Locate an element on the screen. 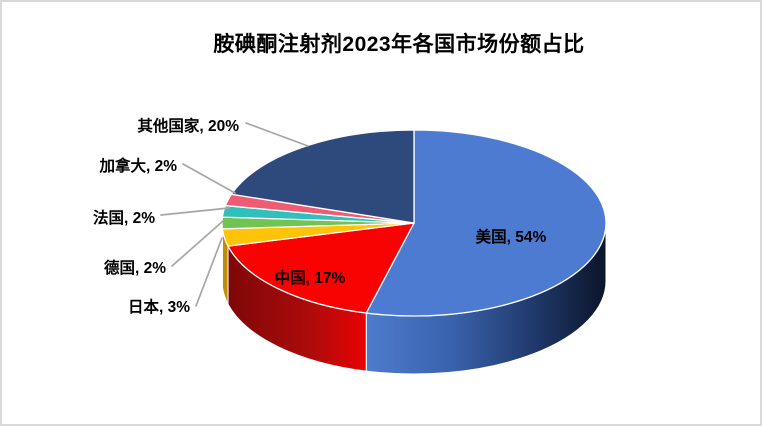  slice-label-4: 法国, 2% is located at coordinates (124, 217).